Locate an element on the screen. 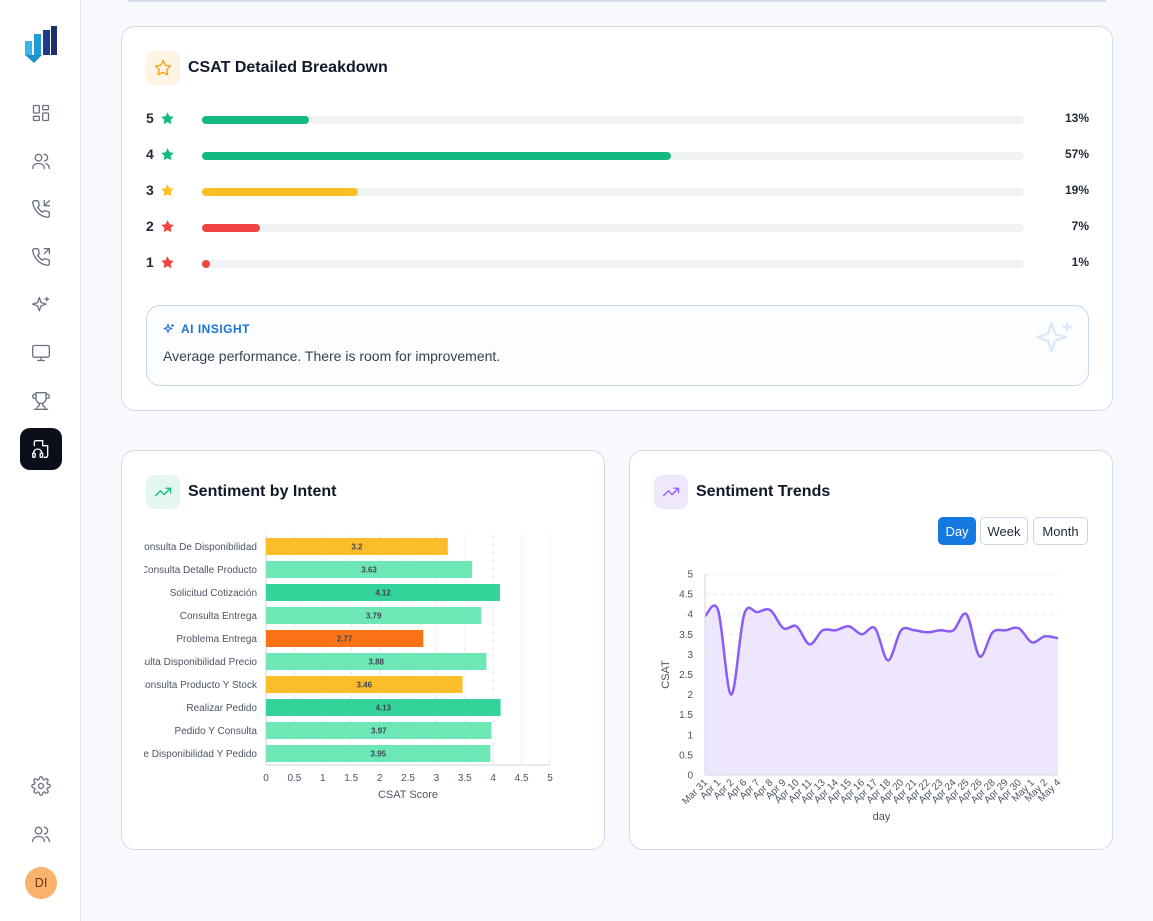  y-tick-label: Consulta Producto Y Stock is located at coordinates (198, 685).